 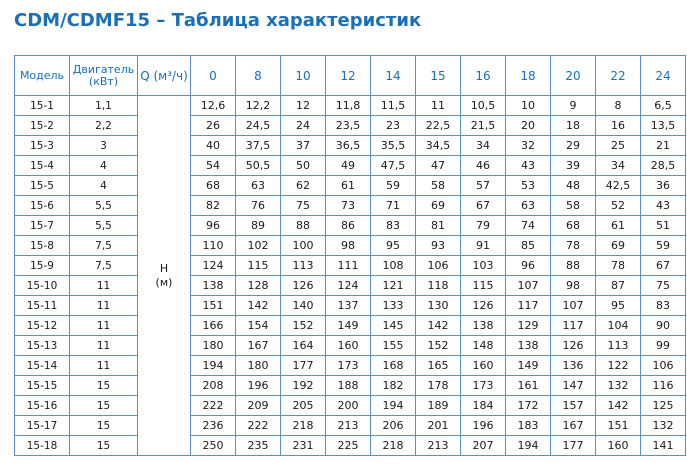 I want to click on head-value-cell: 82, so click(x=213, y=205).